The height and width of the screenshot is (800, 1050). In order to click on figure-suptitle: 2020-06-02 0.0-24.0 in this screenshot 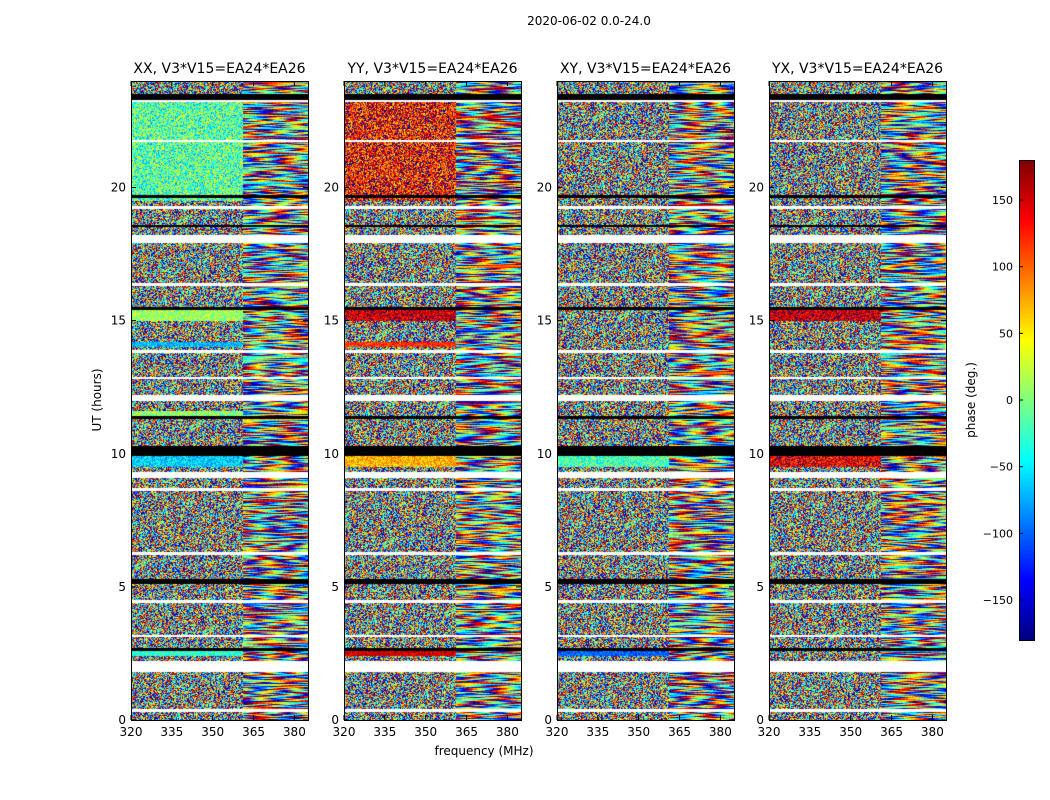, I will do `click(589, 21)`.